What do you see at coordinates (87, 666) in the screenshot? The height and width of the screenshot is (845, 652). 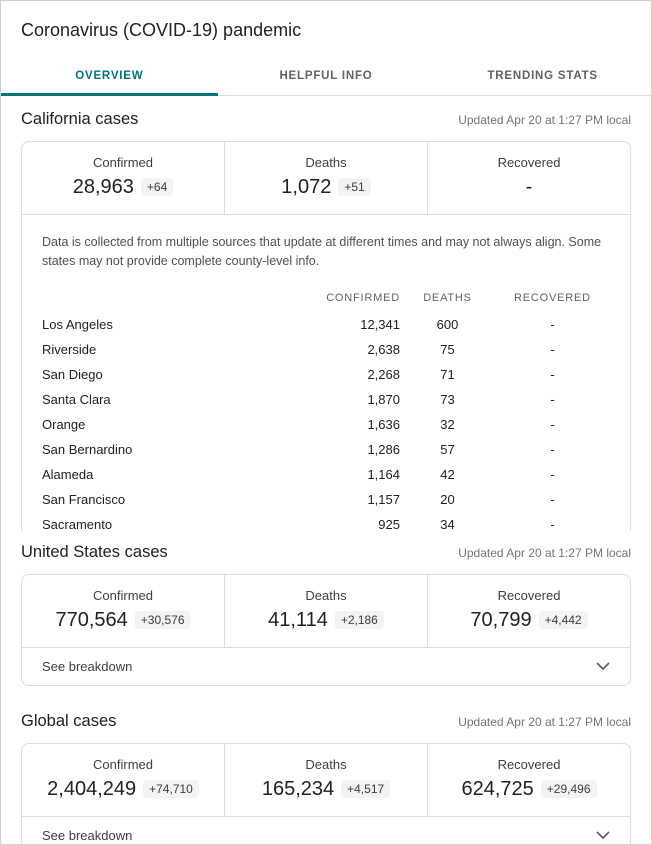 I see `see-breakdown-label: See breakdown` at bounding box center [87, 666].